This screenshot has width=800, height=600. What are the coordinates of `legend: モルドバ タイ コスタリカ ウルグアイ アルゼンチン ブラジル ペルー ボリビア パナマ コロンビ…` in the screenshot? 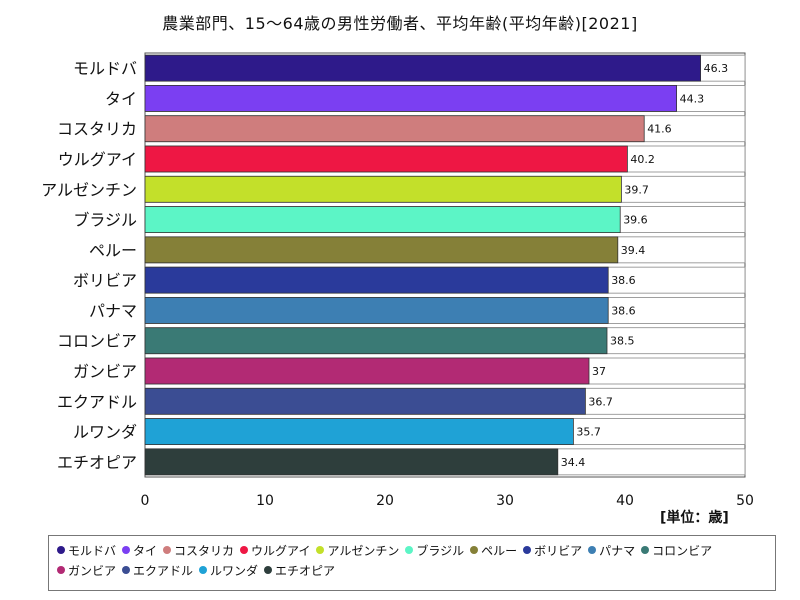 It's located at (412, 563).